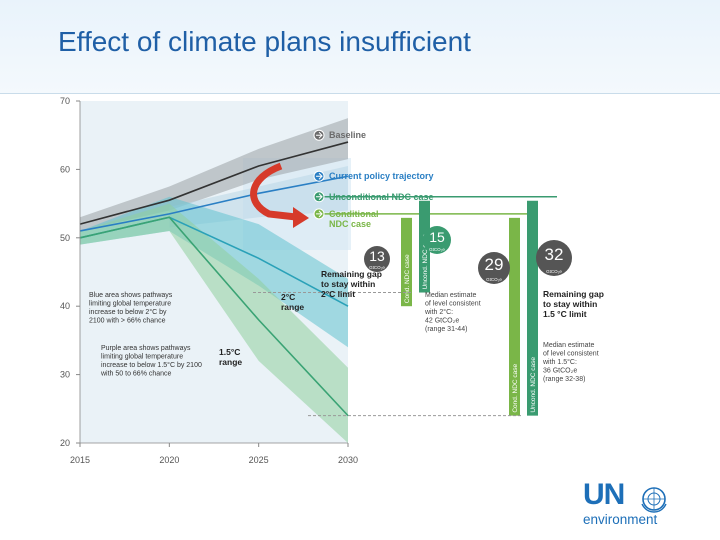  What do you see at coordinates (128, 312) in the screenshot?
I see `blue-note-text-line: increase to below 2°C by` at bounding box center [128, 312].